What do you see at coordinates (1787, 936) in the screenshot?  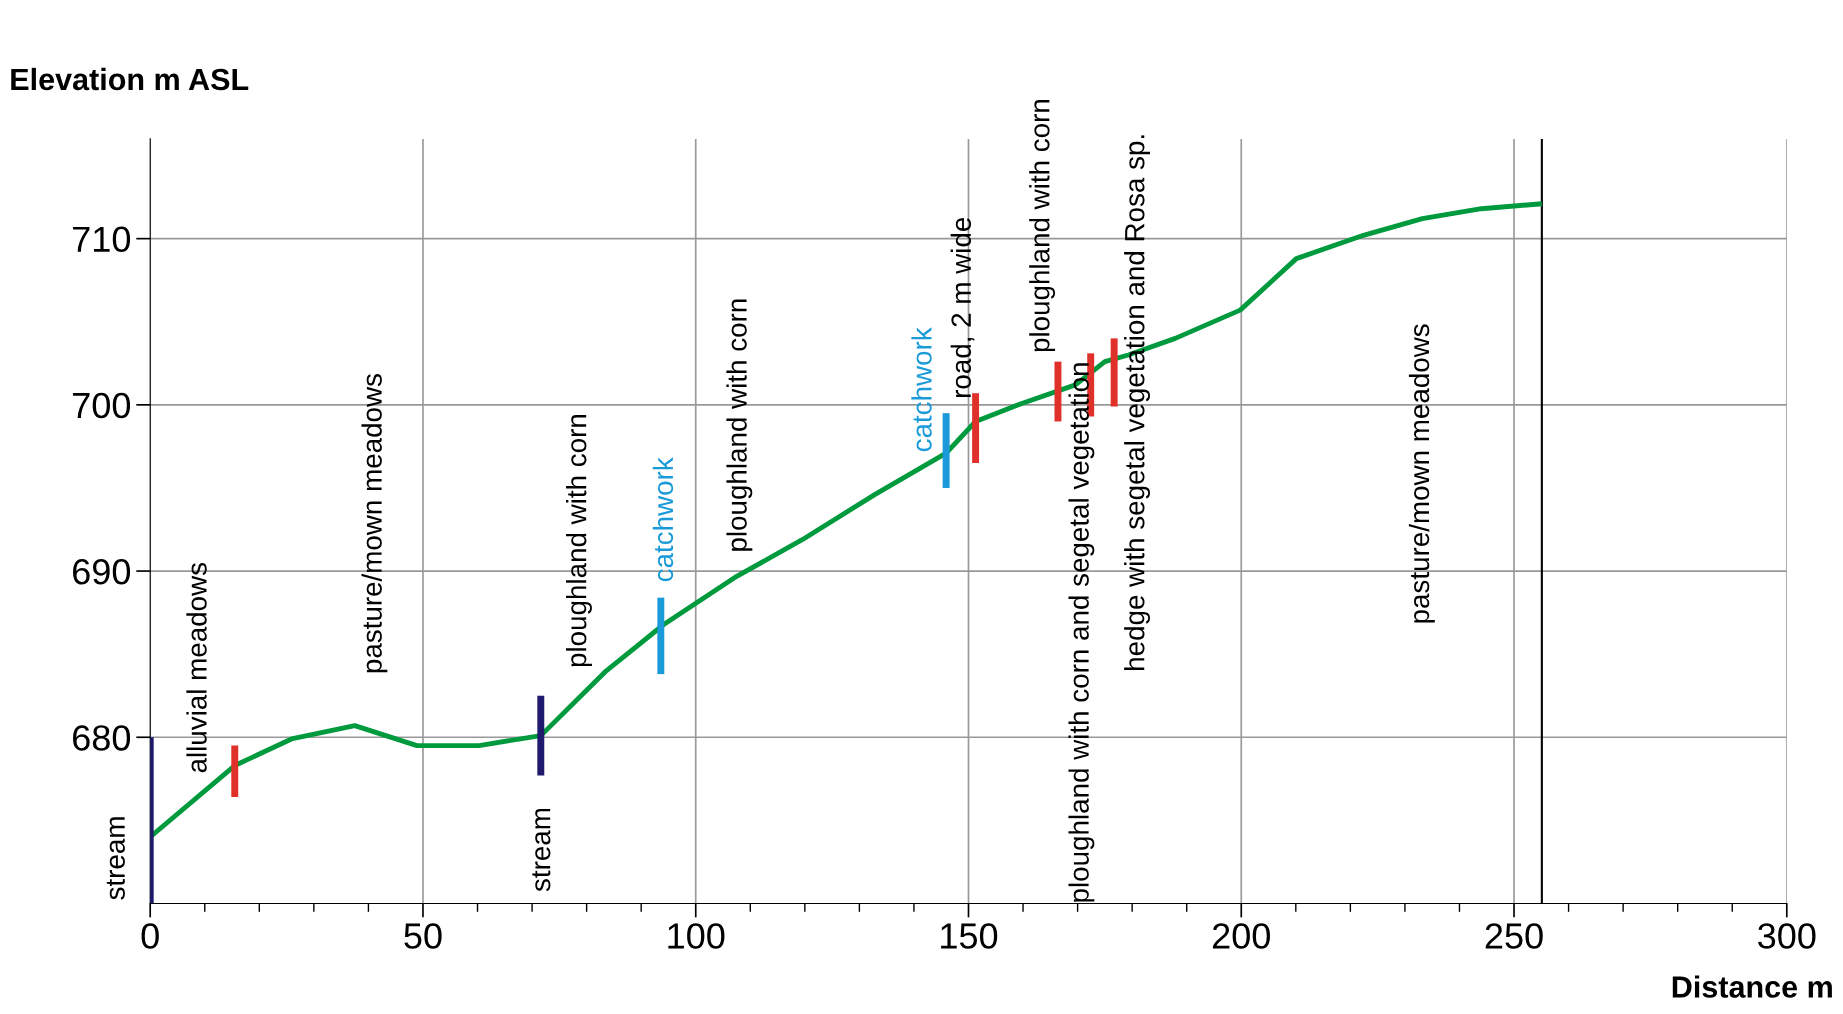 I see `x-tick-label: 300` at bounding box center [1787, 936].